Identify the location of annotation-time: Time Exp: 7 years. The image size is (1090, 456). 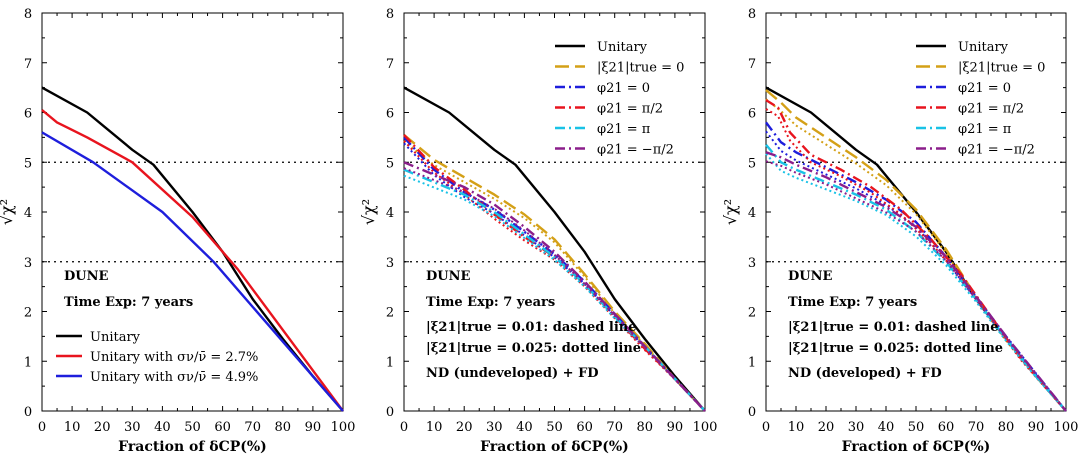
(128, 302).